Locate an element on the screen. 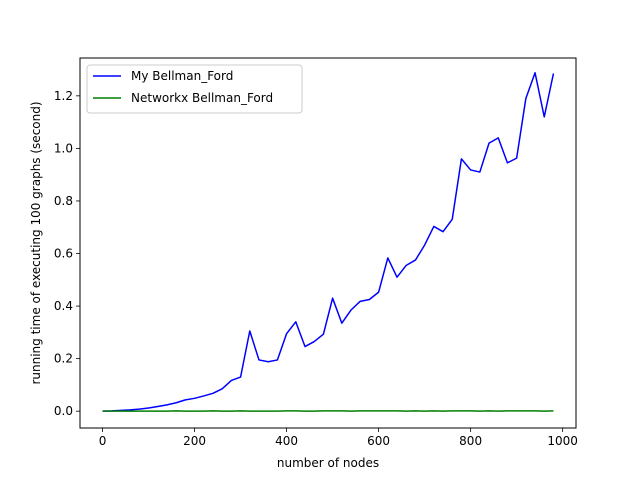 This screenshot has width=640, height=480. y-tick-label: 0.6 is located at coordinates (63, 254).